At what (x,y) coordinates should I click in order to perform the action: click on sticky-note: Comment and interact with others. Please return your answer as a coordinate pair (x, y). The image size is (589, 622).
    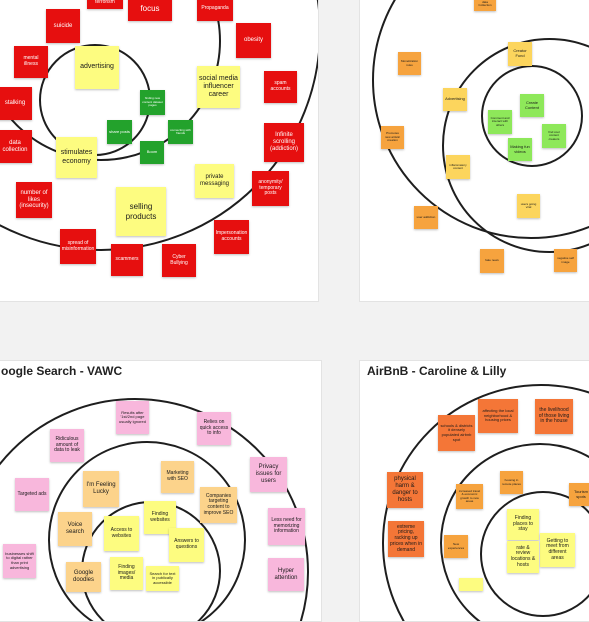
    Looking at the image, I should click on (500, 122).